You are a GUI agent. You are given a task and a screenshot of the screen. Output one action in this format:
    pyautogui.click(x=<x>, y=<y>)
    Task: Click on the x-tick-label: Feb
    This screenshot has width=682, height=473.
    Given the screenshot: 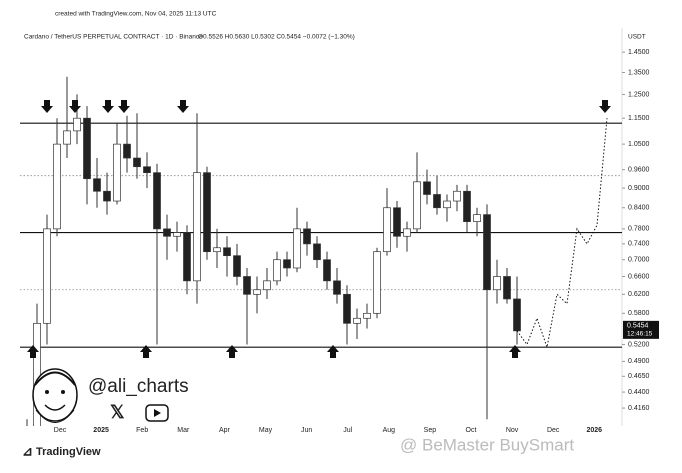 What is the action you would take?
    pyautogui.click(x=142, y=430)
    